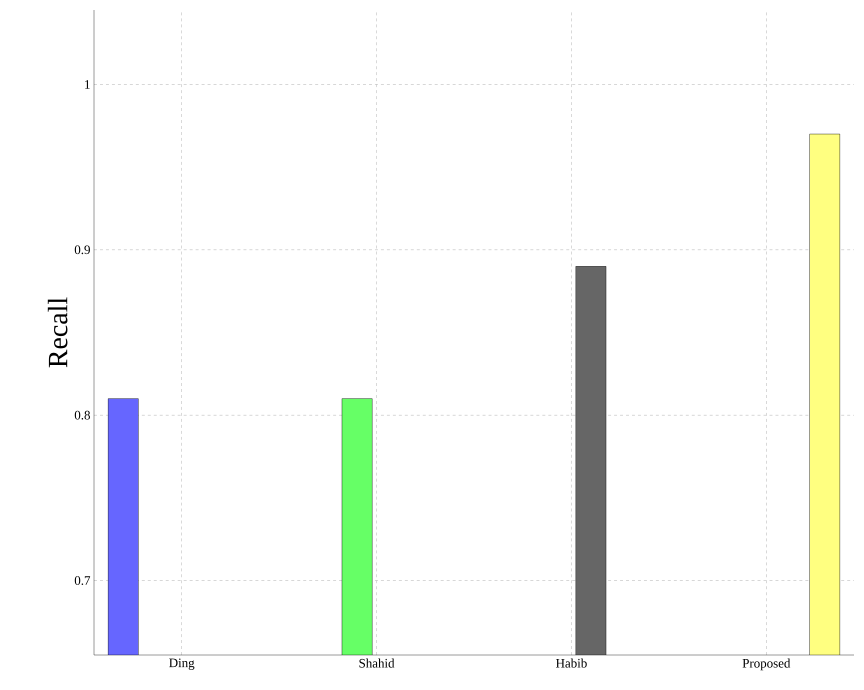 This screenshot has height=690, width=864. What do you see at coordinates (82, 415) in the screenshot?
I see `y-tick-label: 0.8` at bounding box center [82, 415].